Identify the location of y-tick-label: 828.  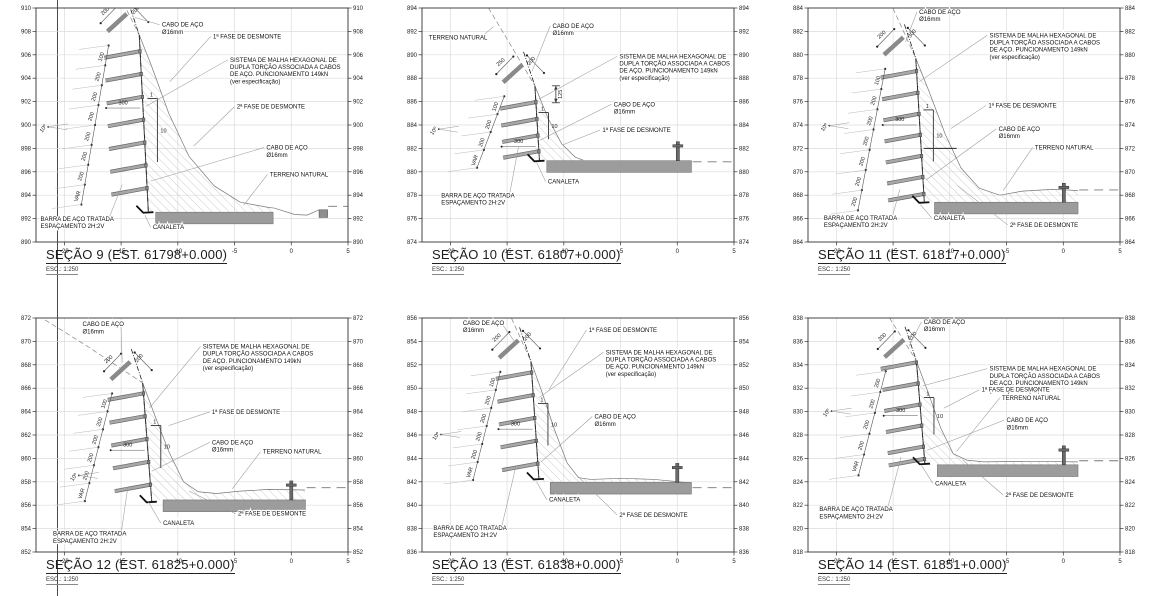
(1130, 436).